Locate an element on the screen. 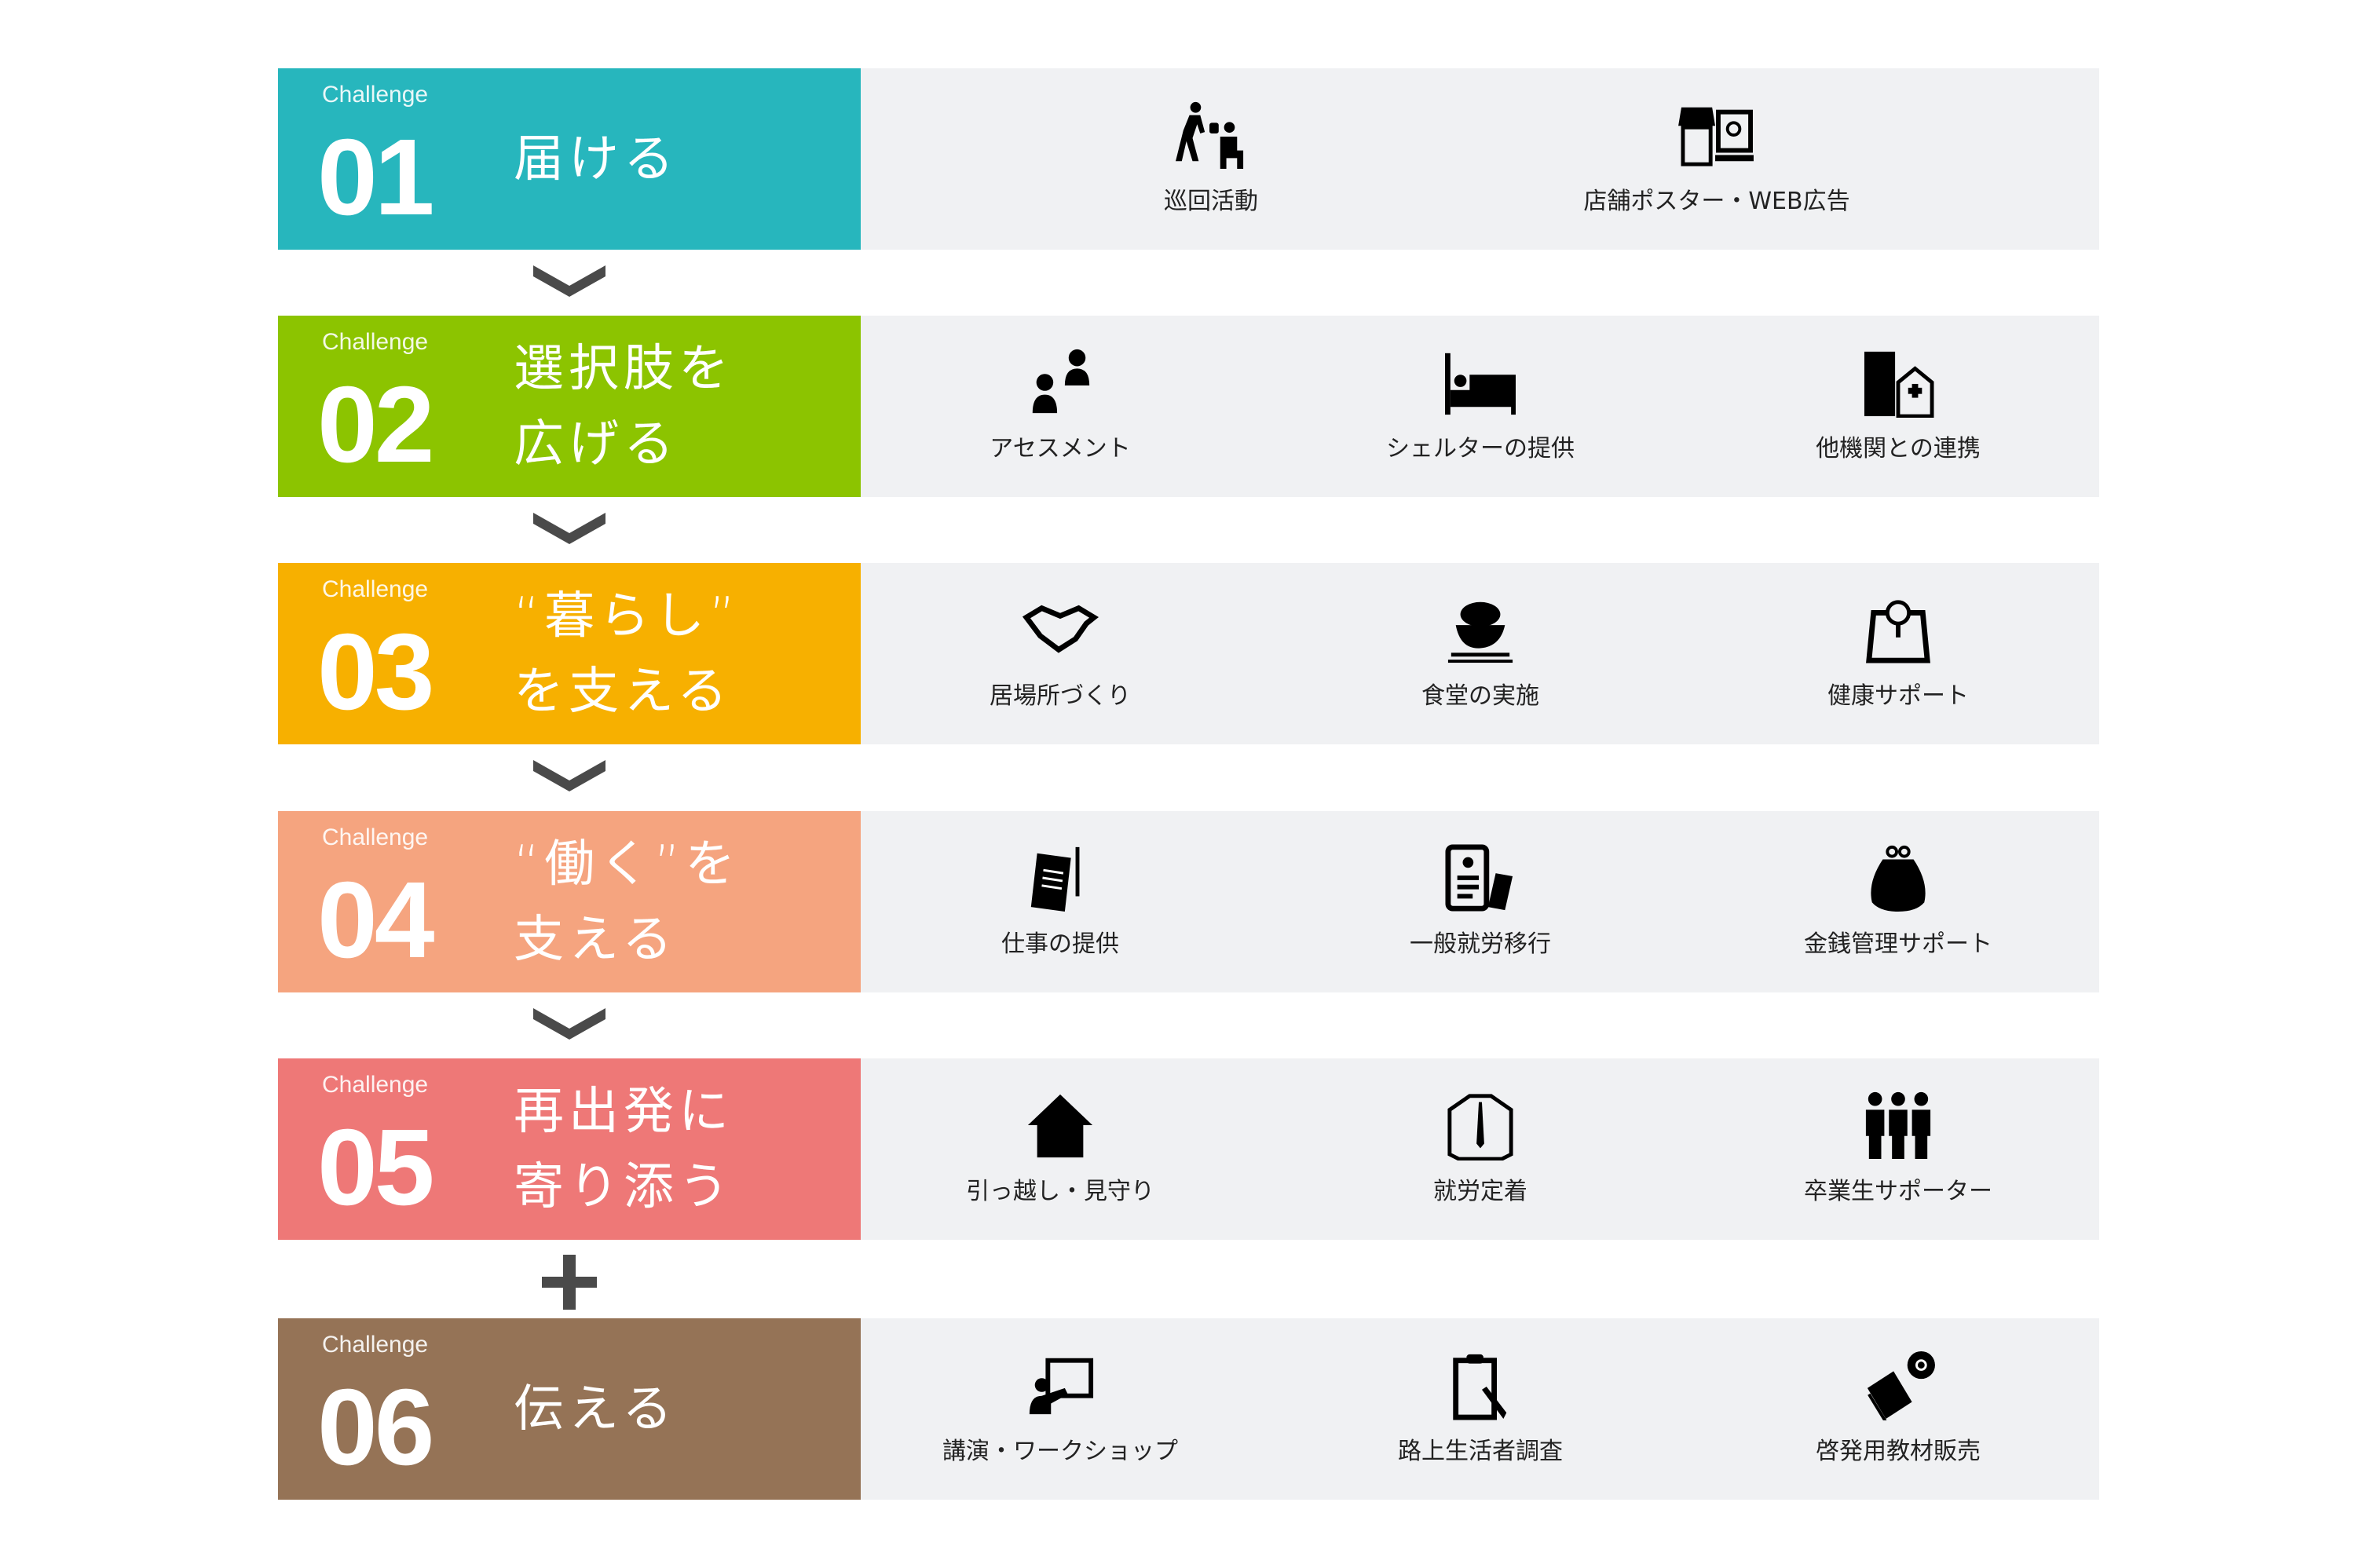  store-and-laptop-icon is located at coordinates (1716, 136).